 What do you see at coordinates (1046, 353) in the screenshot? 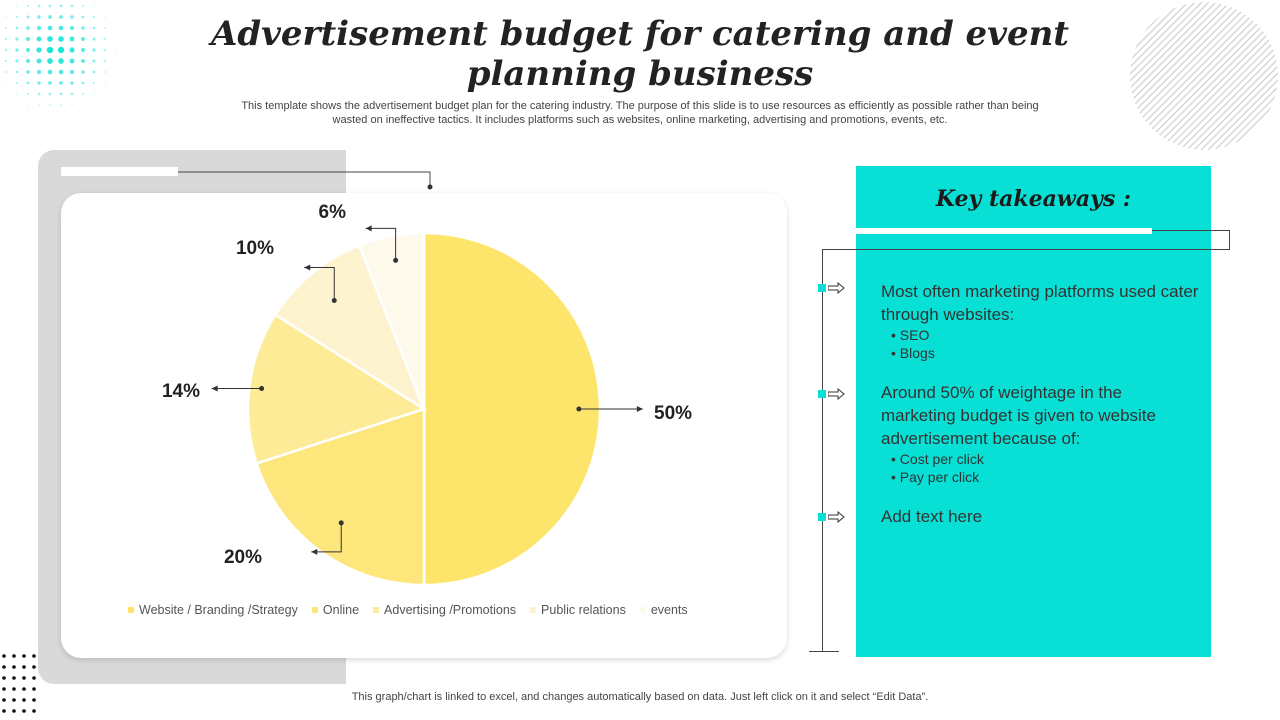
I see `takeaway-bullet: Blogs` at bounding box center [1046, 353].